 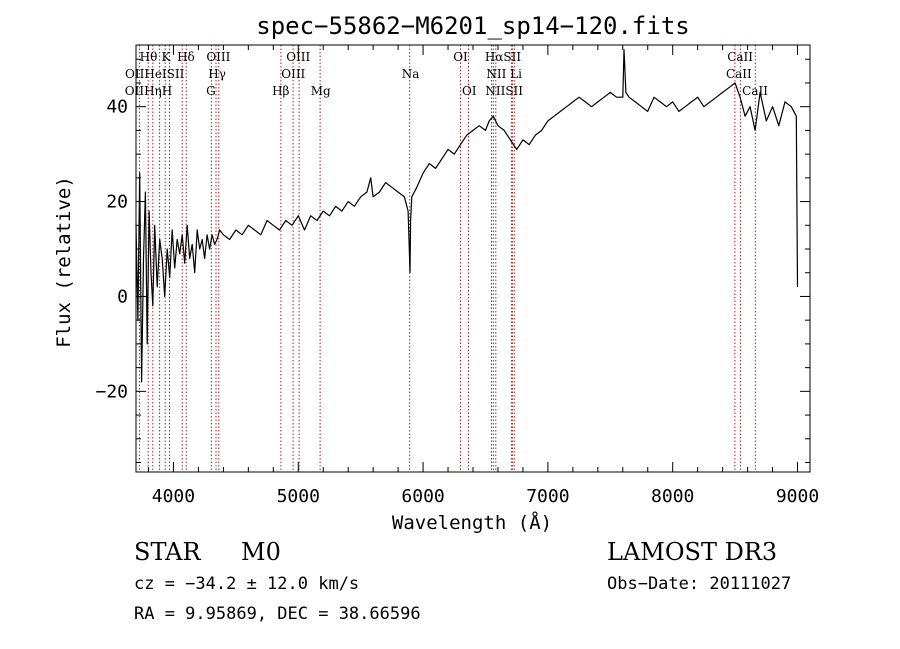 What do you see at coordinates (503, 57) in the screenshot?
I see `line-label: HαSII` at bounding box center [503, 57].